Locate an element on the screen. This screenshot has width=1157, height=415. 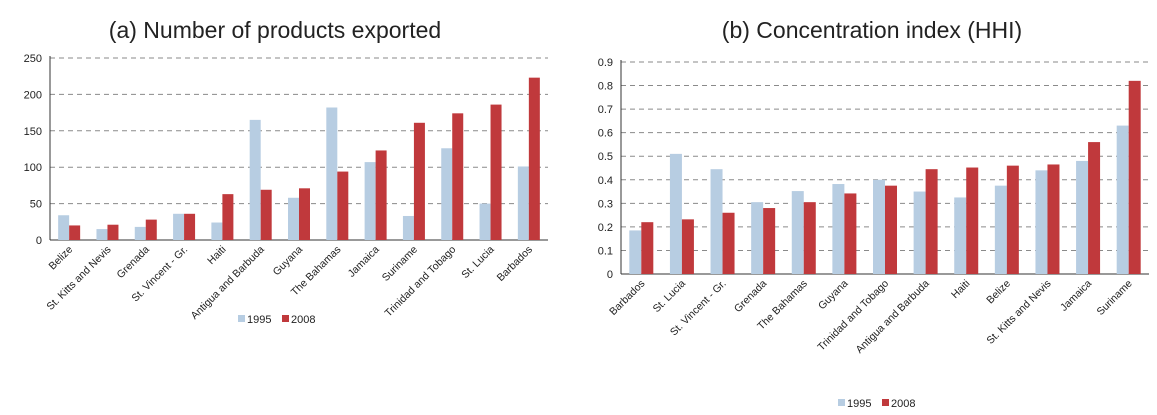
chart-b-category-label: Grenada is located at coordinates (750, 296).